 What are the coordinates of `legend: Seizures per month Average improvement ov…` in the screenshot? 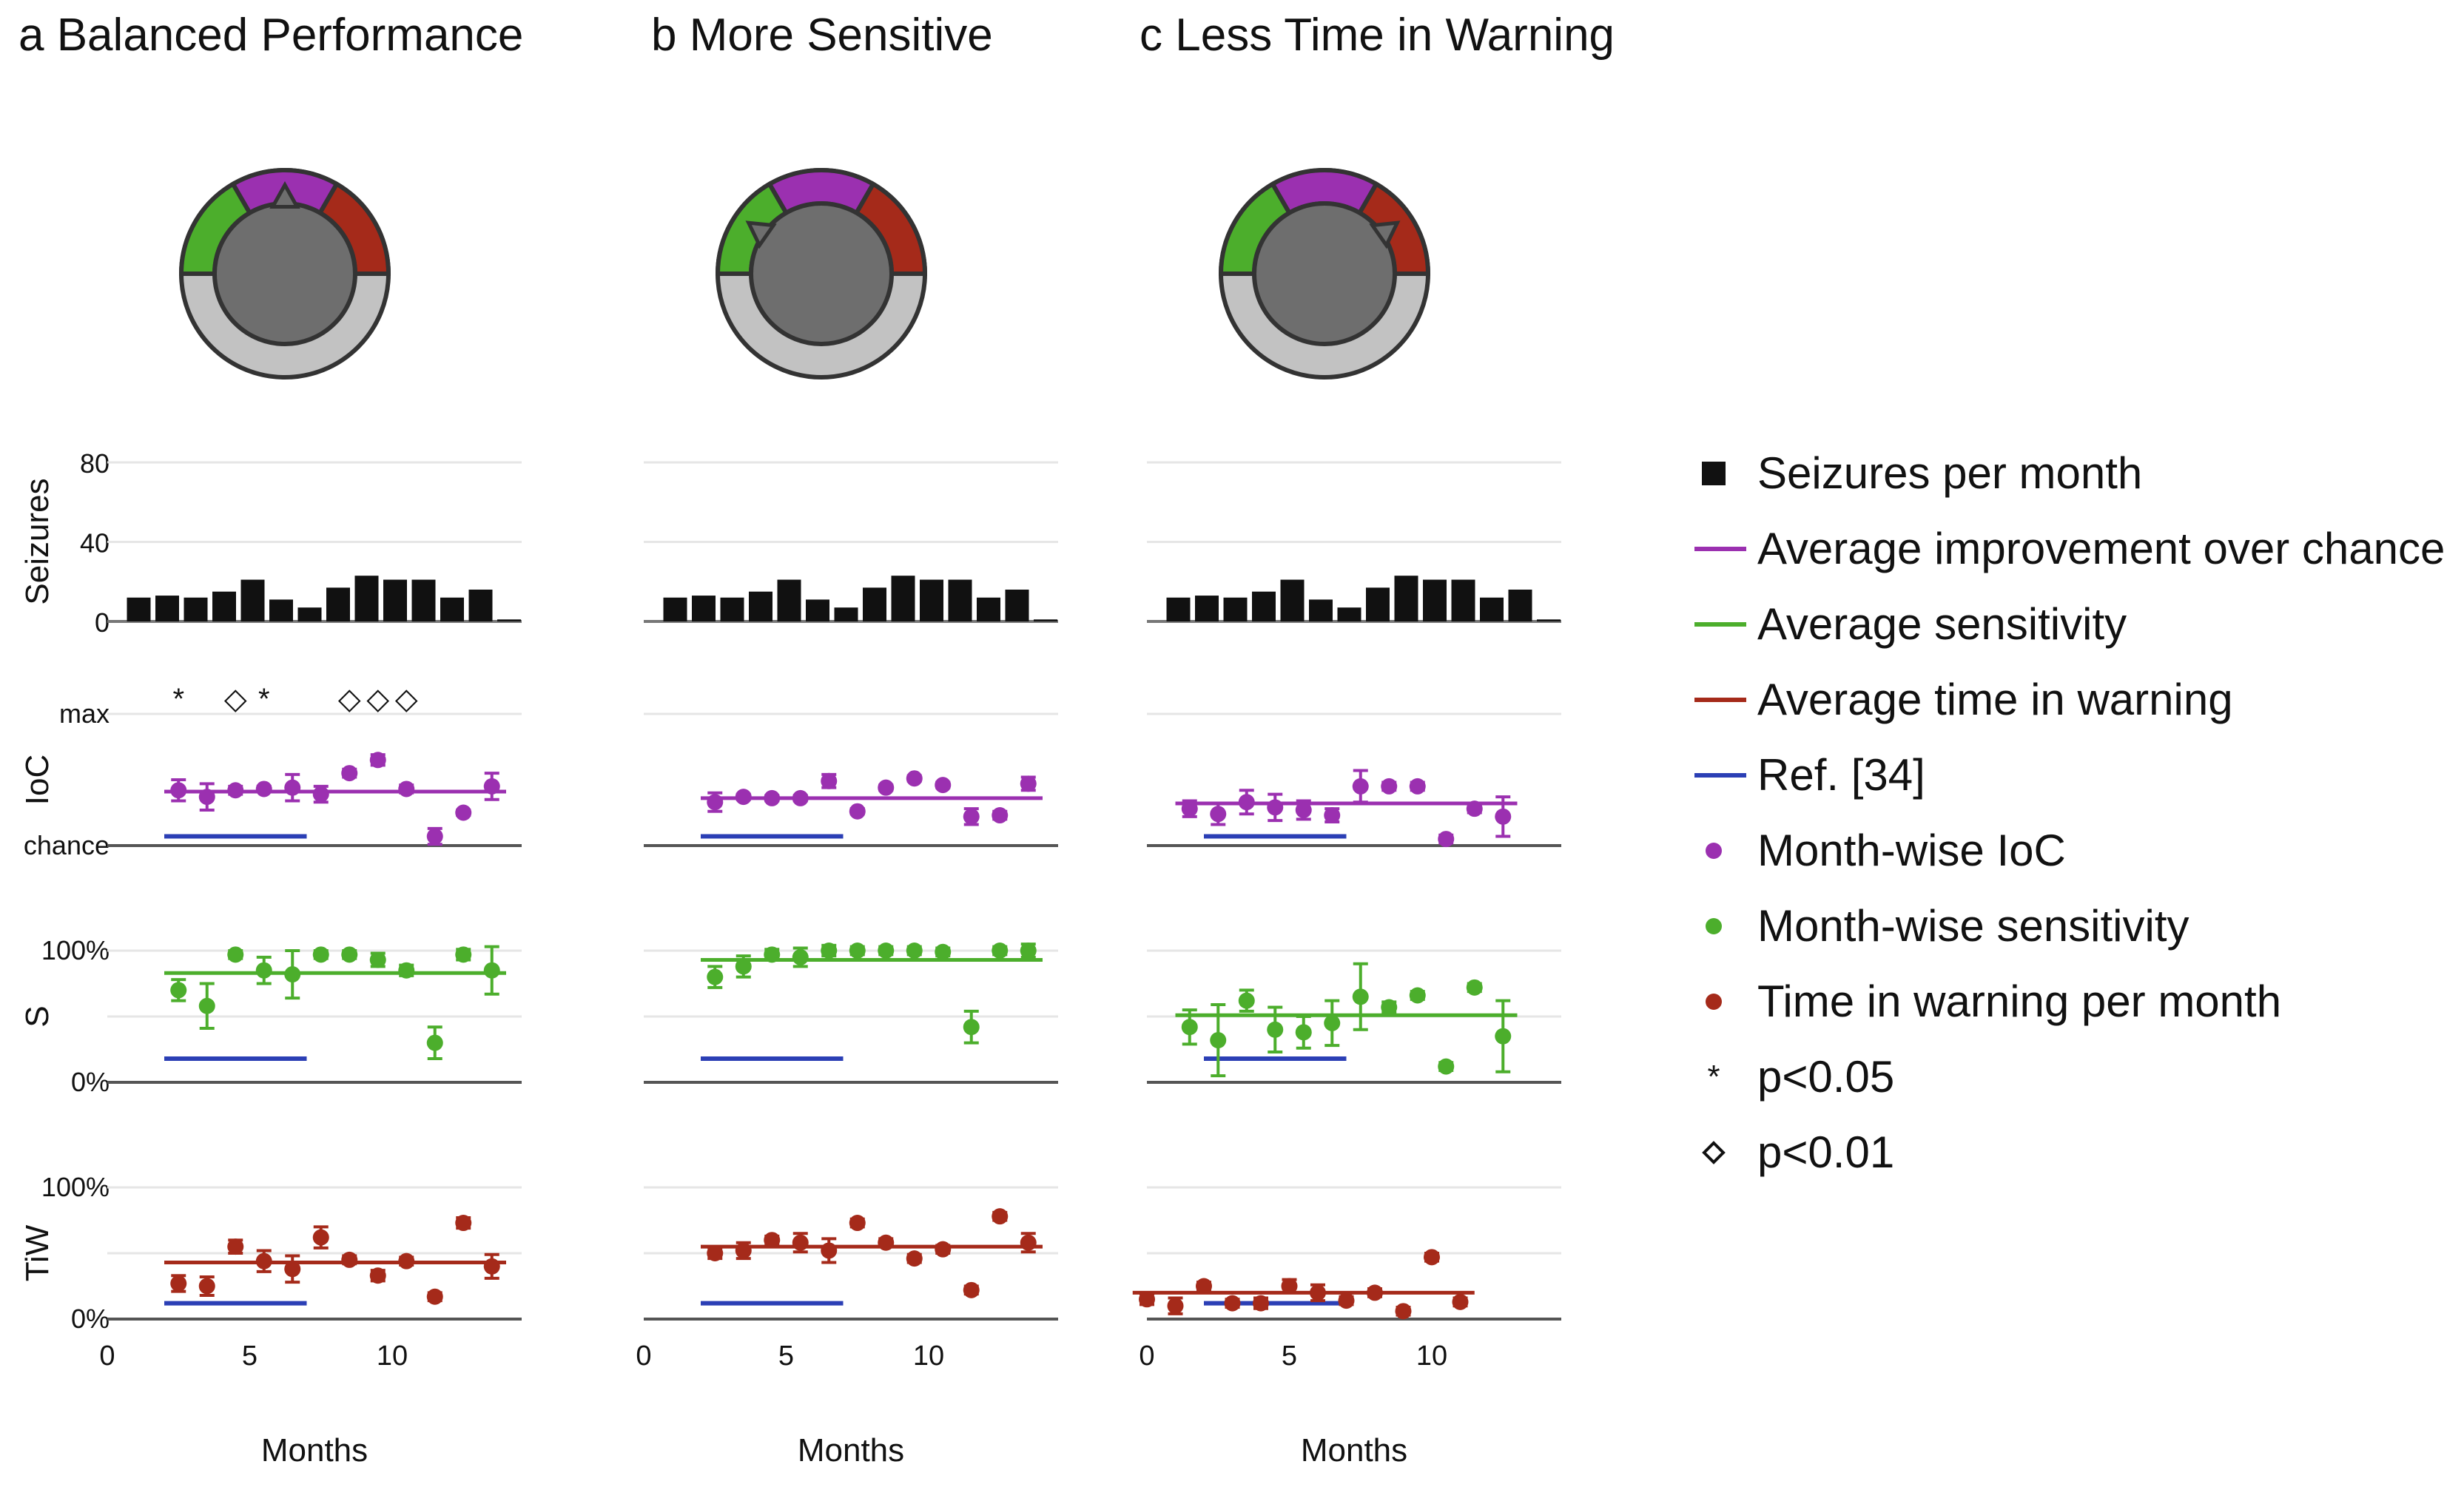 It's located at (2069, 813).